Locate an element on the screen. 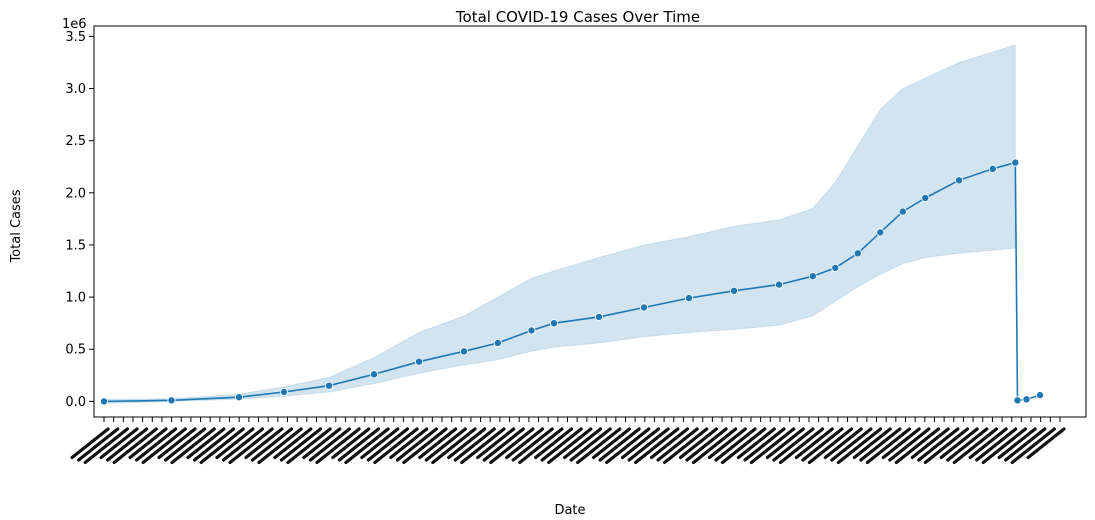 This screenshot has width=1095, height=520. y-tick-label: 0.0 is located at coordinates (75, 402).